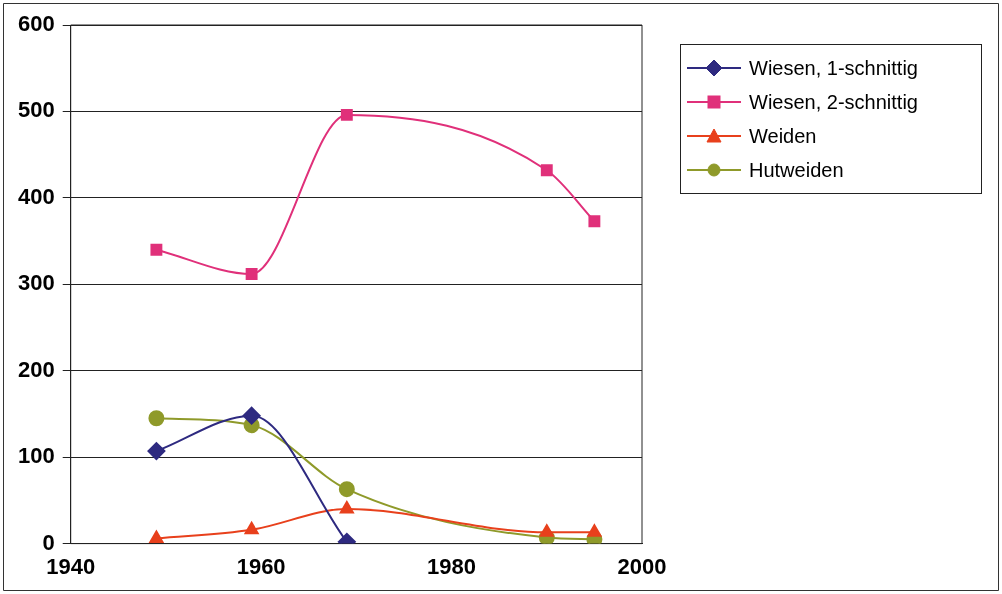  Describe the element at coordinates (833, 68) in the screenshot. I see `legend-label: Wiesen, 1-schnittig` at that location.